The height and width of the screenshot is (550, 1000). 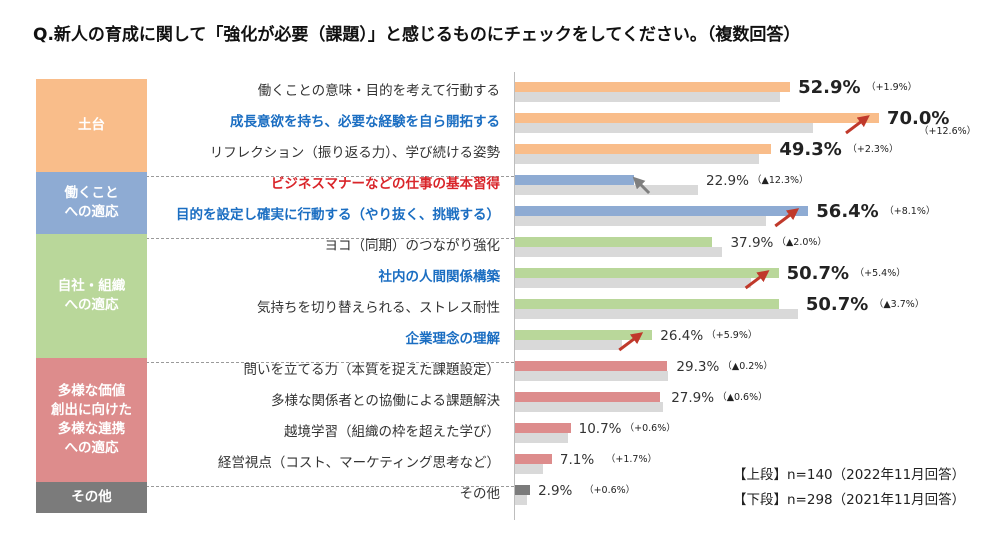 What do you see at coordinates (873, 149) in the screenshot?
I see `change-label: （+2.3%）` at bounding box center [873, 149].